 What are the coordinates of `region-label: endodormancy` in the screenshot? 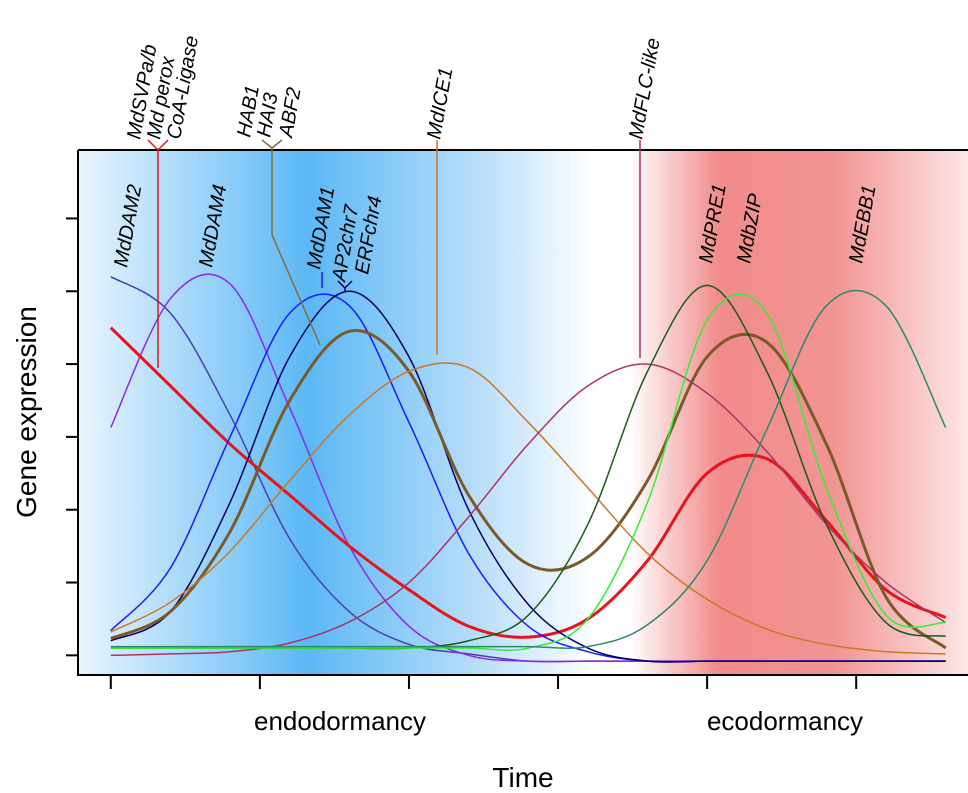 It's located at (340, 721).